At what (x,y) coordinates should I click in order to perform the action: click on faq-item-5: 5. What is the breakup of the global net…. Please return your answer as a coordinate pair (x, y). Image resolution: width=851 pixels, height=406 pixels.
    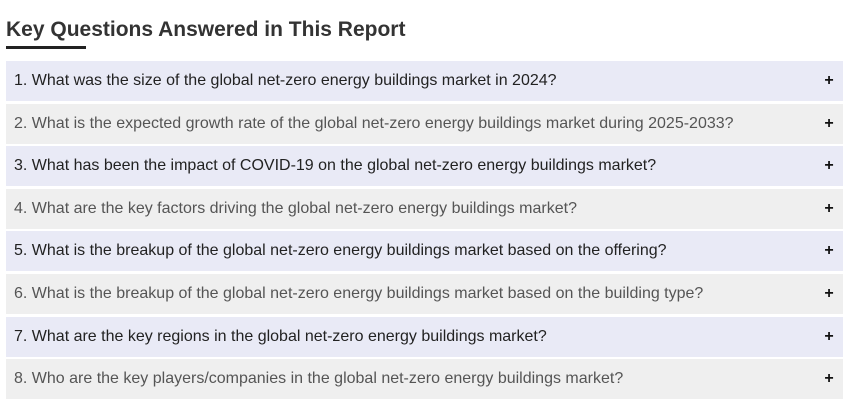
    Looking at the image, I should click on (424, 251).